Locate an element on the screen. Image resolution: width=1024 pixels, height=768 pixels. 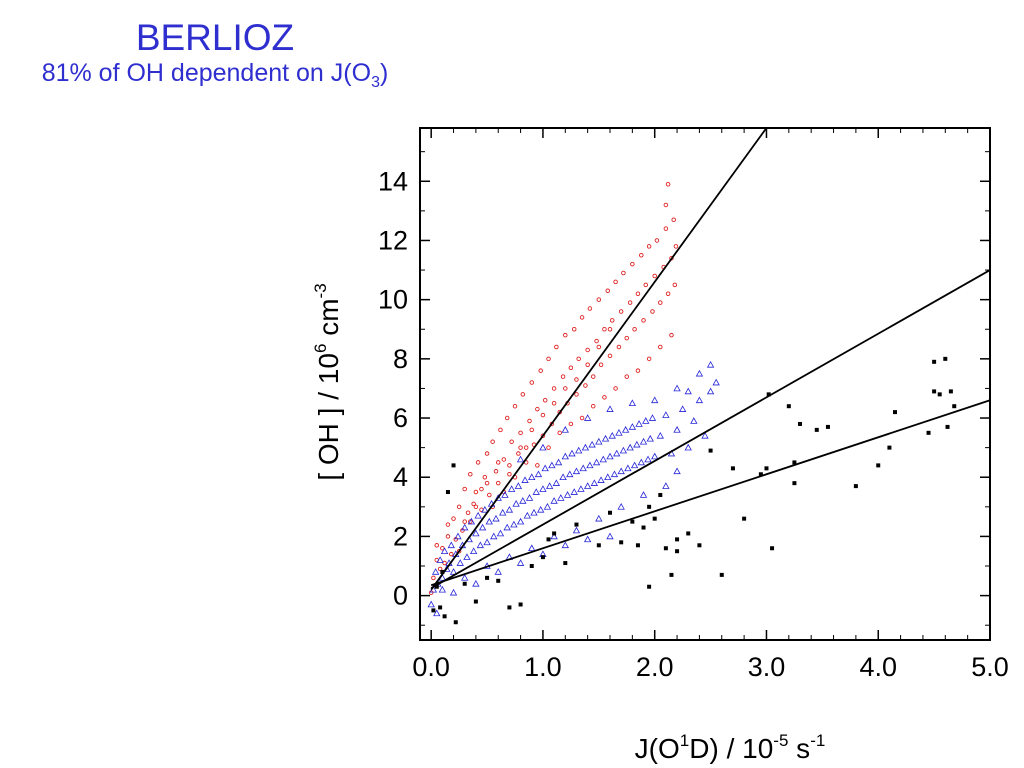
y-tick-label: 8 is located at coordinates (400, 359).